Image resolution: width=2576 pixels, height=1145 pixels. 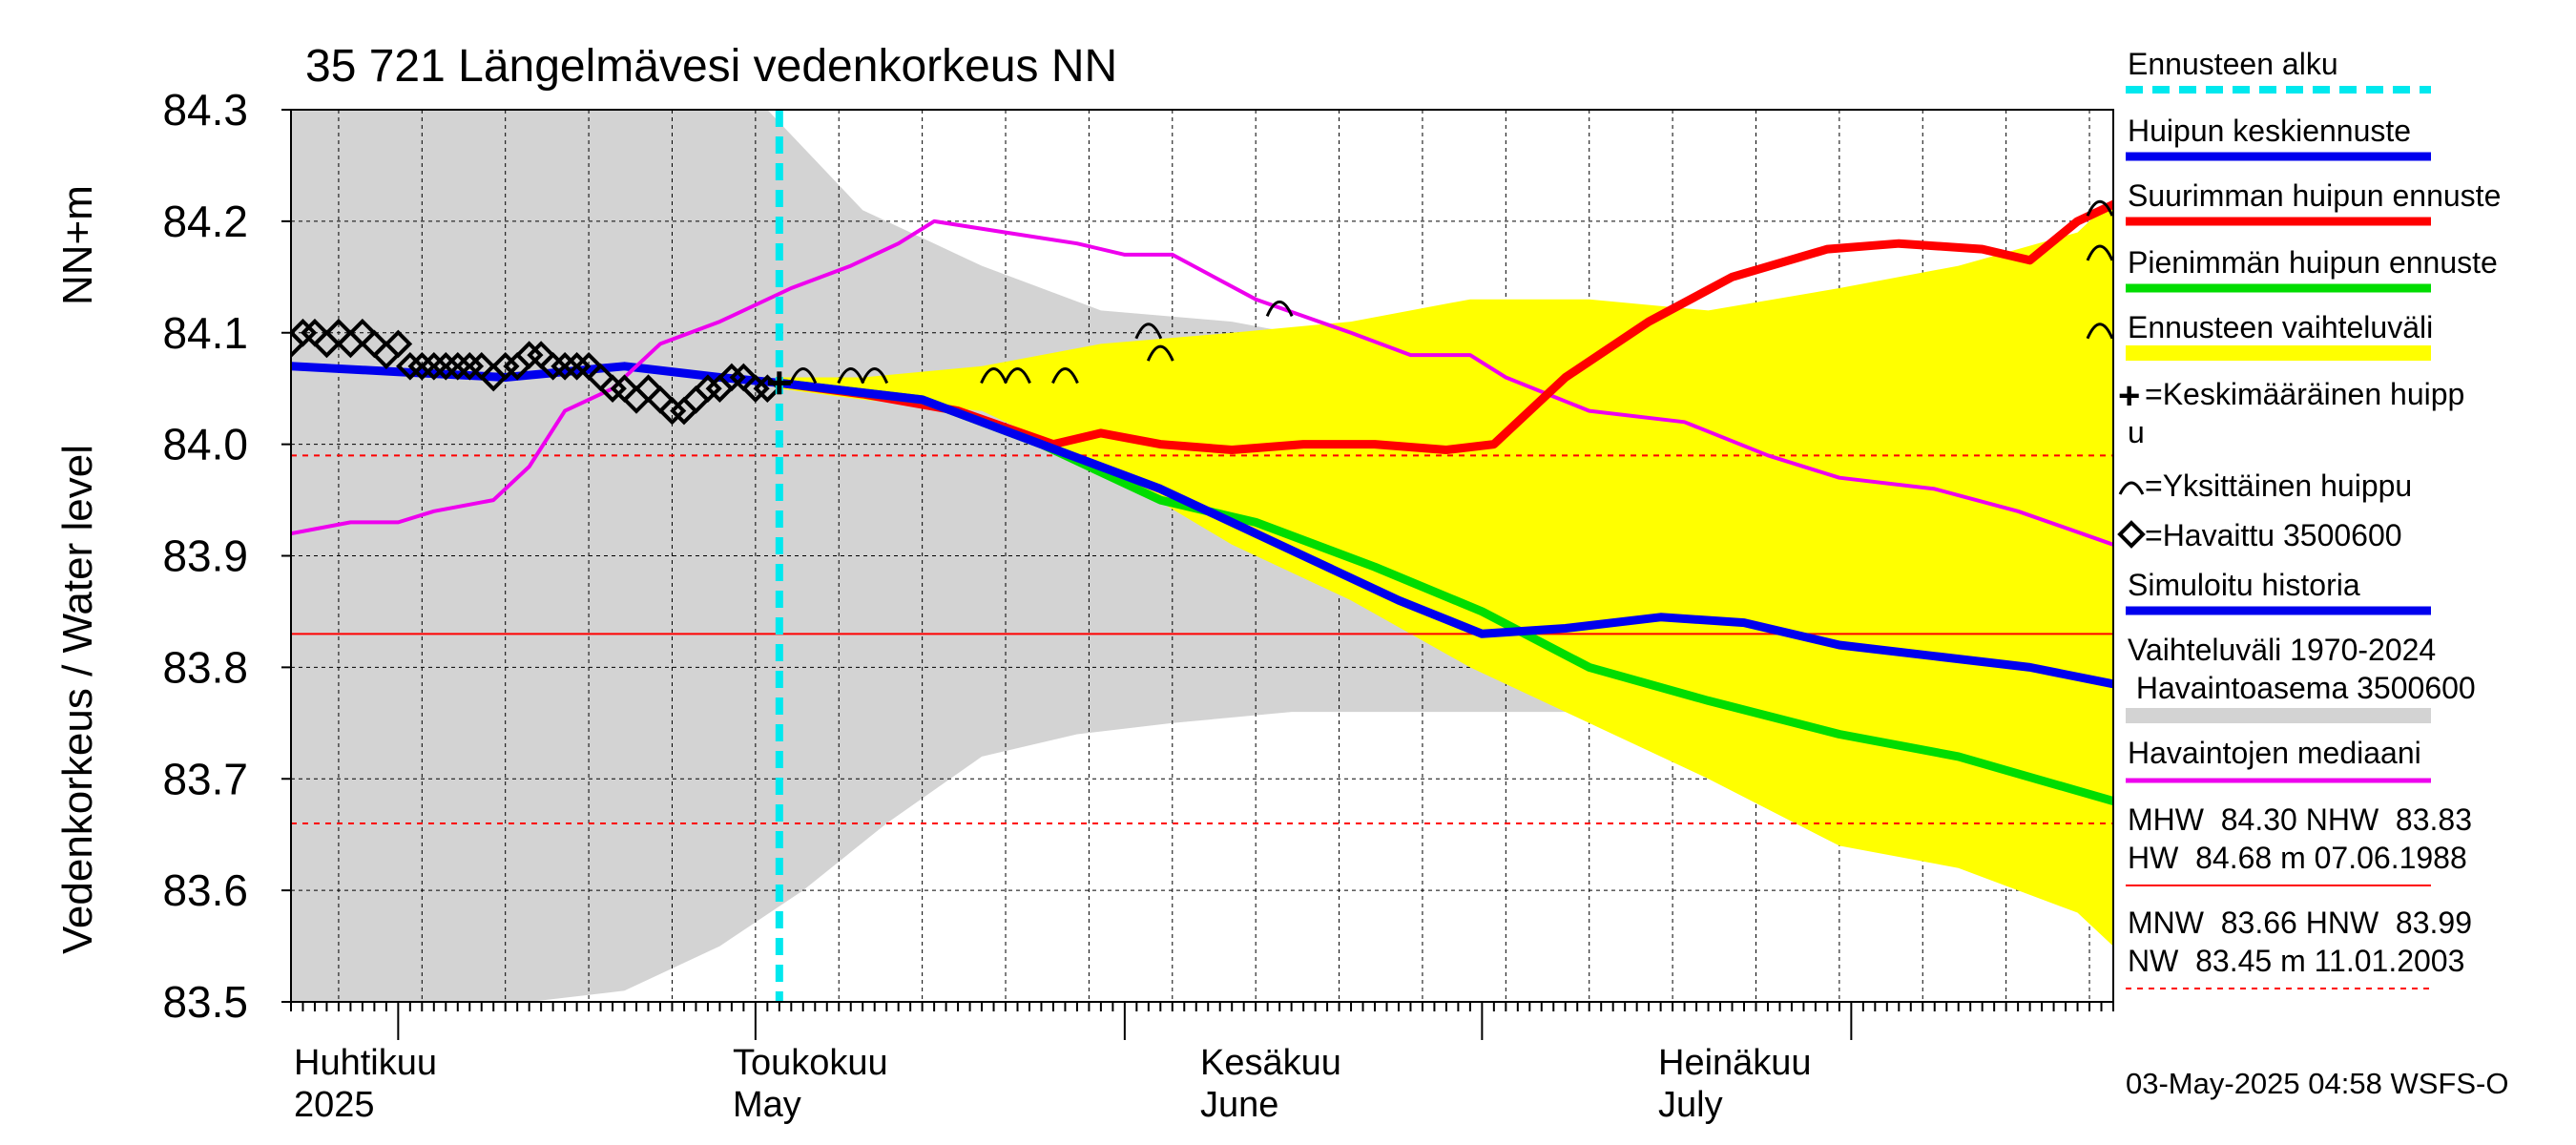 I want to click on legend-label-median: Havaintojen mediaani, so click(x=2274, y=753).